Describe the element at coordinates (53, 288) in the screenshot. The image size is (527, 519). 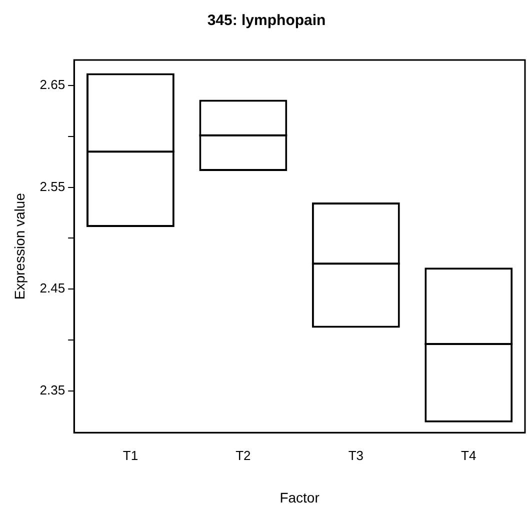
I see `y-tick-label: 2.45` at that location.